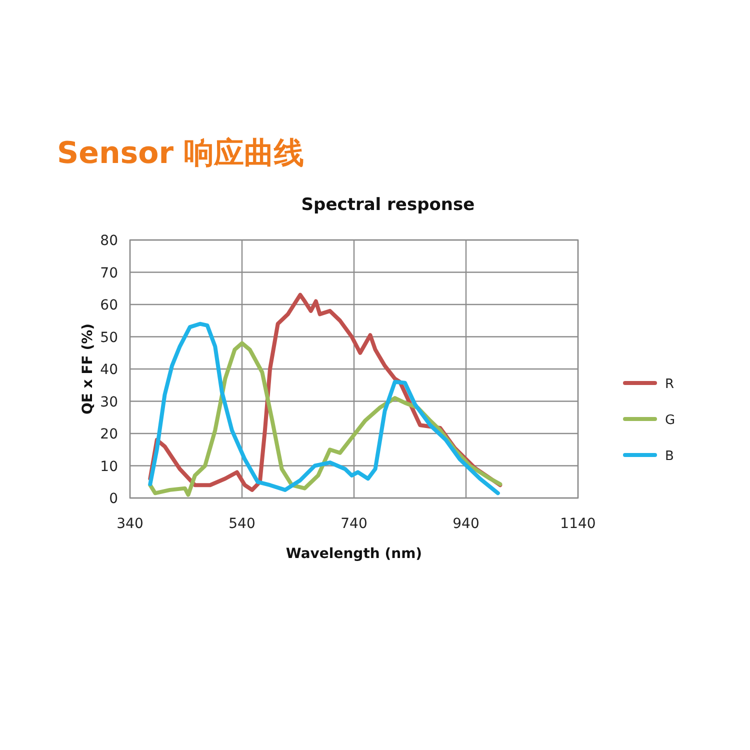 The width and height of the screenshot is (750, 750). Describe the element at coordinates (113, 499) in the screenshot. I see `y-tick-label: 0` at that location.